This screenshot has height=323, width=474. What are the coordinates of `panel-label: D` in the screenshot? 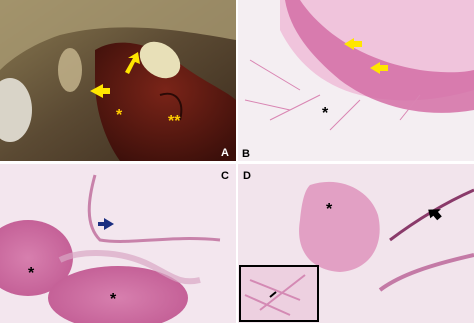 It's located at (247, 176).